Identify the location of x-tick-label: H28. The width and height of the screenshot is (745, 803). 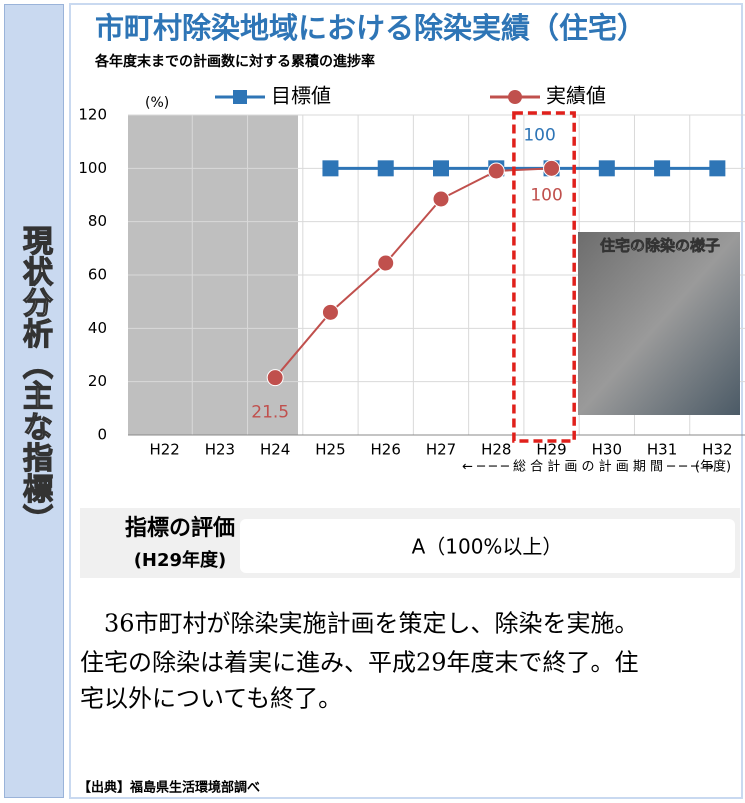
(496, 450).